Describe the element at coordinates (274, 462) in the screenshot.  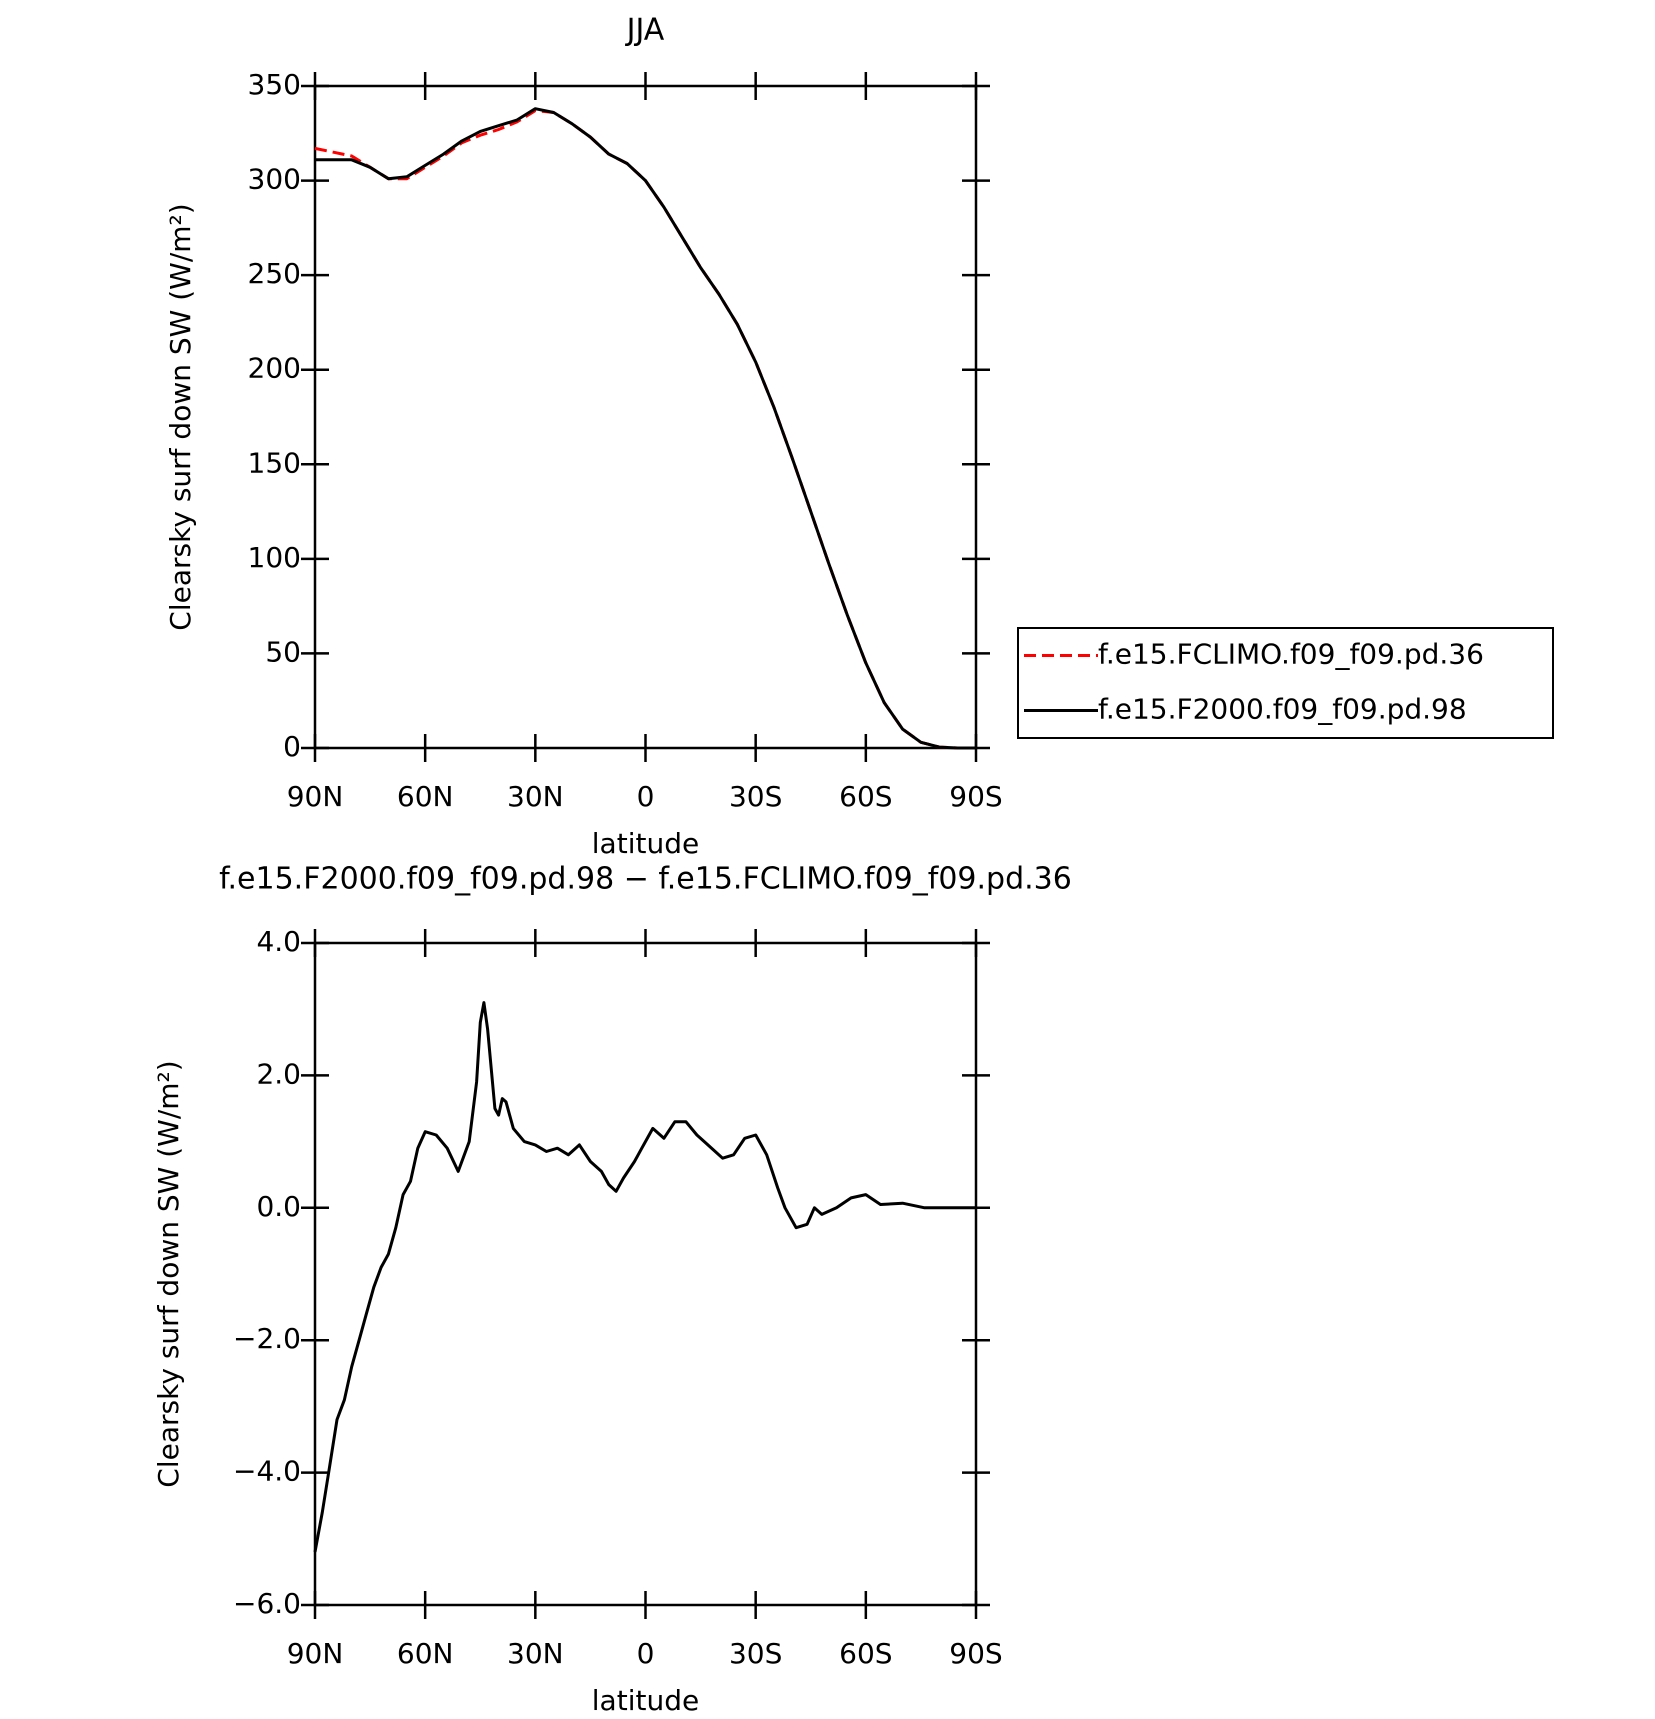
I see `y-tick-label: 150` at that location.